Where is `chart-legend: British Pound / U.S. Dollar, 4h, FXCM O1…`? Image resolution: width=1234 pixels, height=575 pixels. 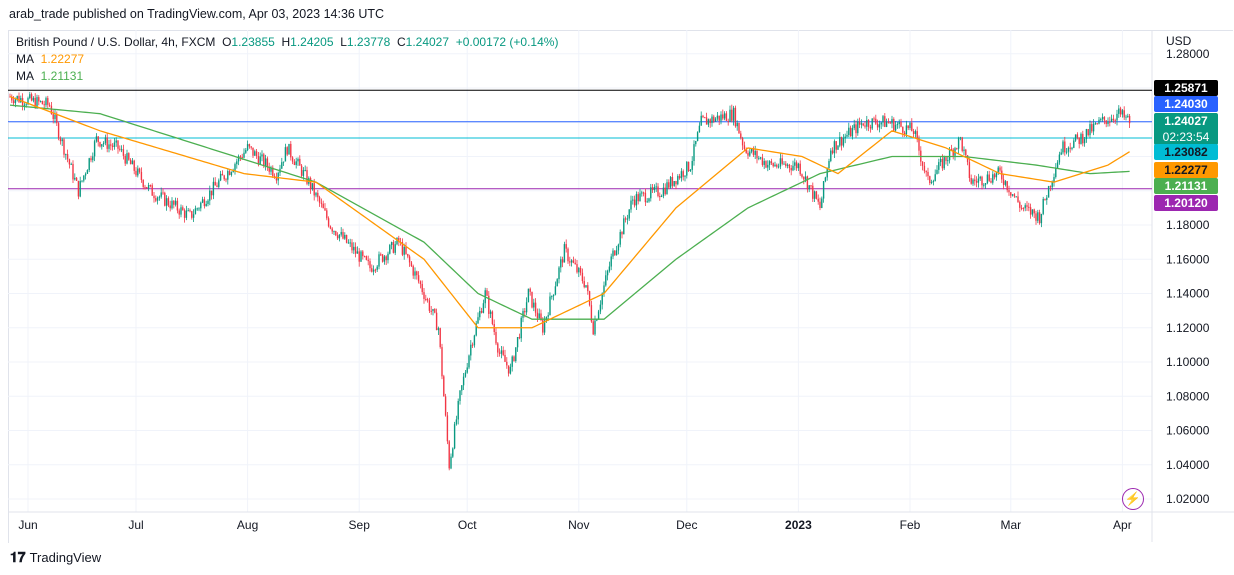 chart-legend: British Pound / U.S. Dollar, 4h, FXCM O1… is located at coordinates (287, 59).